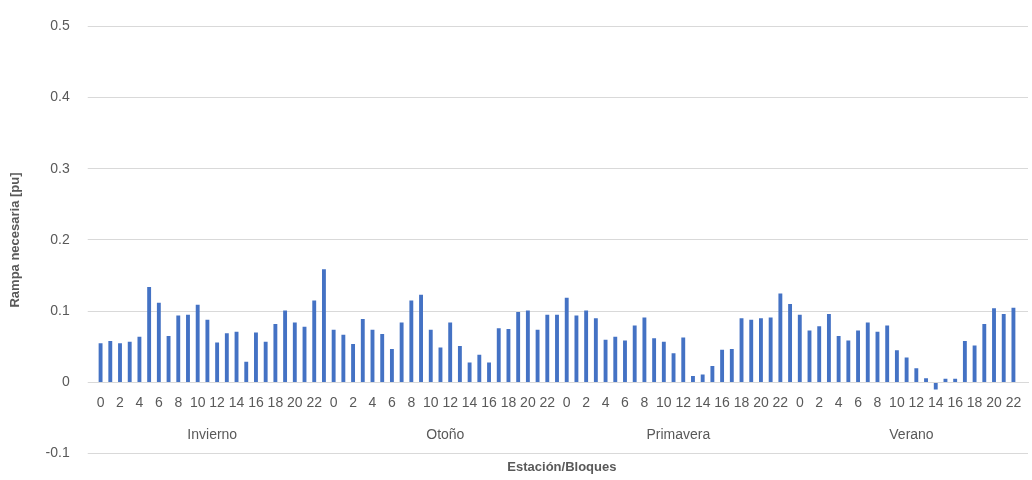 This screenshot has width=1032, height=480. Describe the element at coordinates (60, 238) in the screenshot. I see `y-tick-label: 0.2` at that location.